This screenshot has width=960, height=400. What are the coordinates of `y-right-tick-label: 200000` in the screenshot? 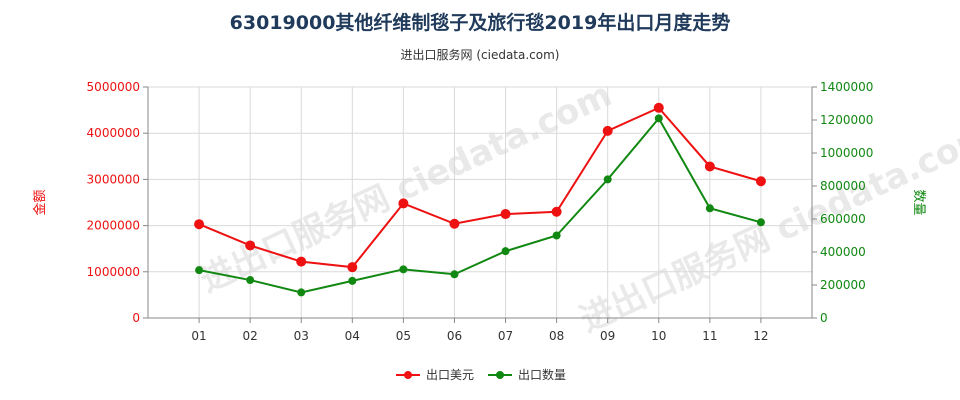 It's located at (843, 285).